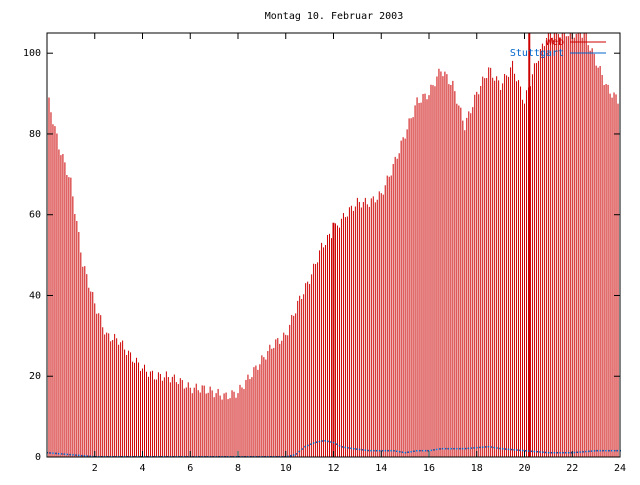 Image resolution: width=640 pixels, height=485 pixels. What do you see at coordinates (555, 42) in the screenshot?
I see `legend-label: Web` at bounding box center [555, 42].